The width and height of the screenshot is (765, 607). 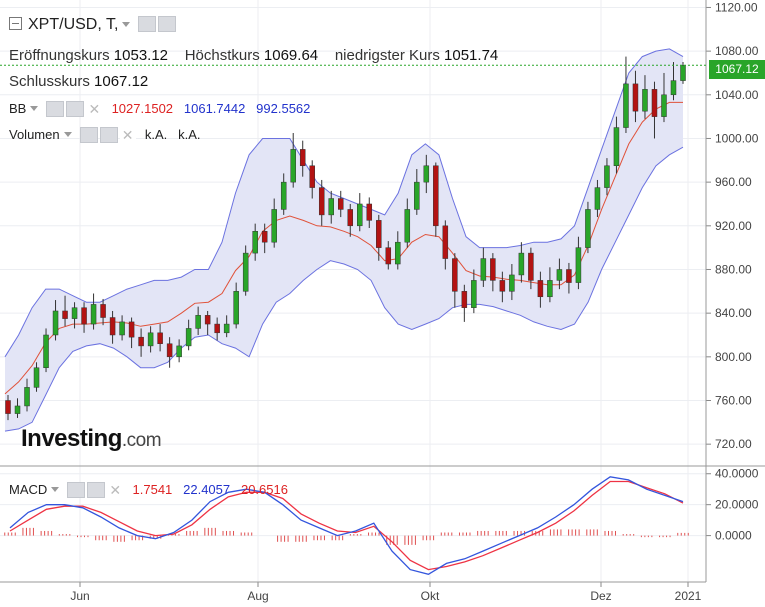 I want to click on price-tick-label: 1040.00, so click(x=737, y=95).